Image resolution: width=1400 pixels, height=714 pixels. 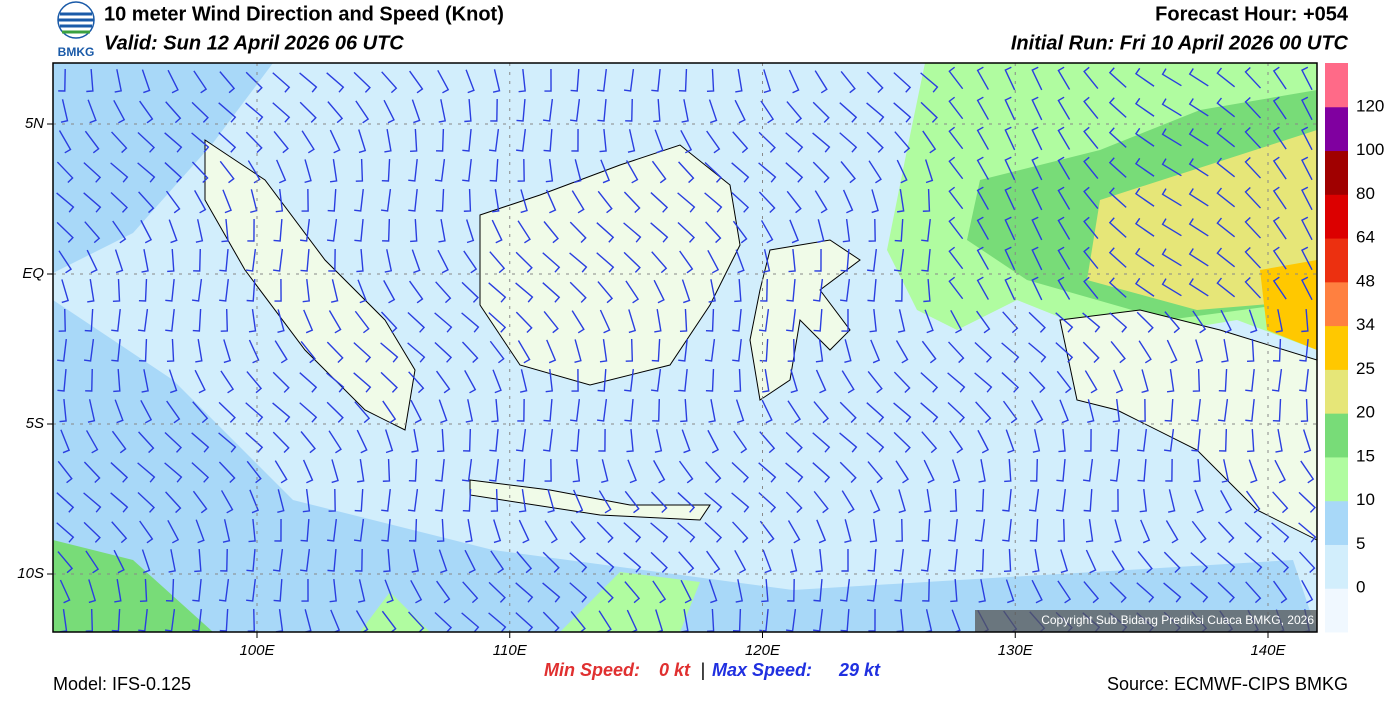 What do you see at coordinates (163, 168) in the screenshot?
I see `speed-area` at bounding box center [163, 168].